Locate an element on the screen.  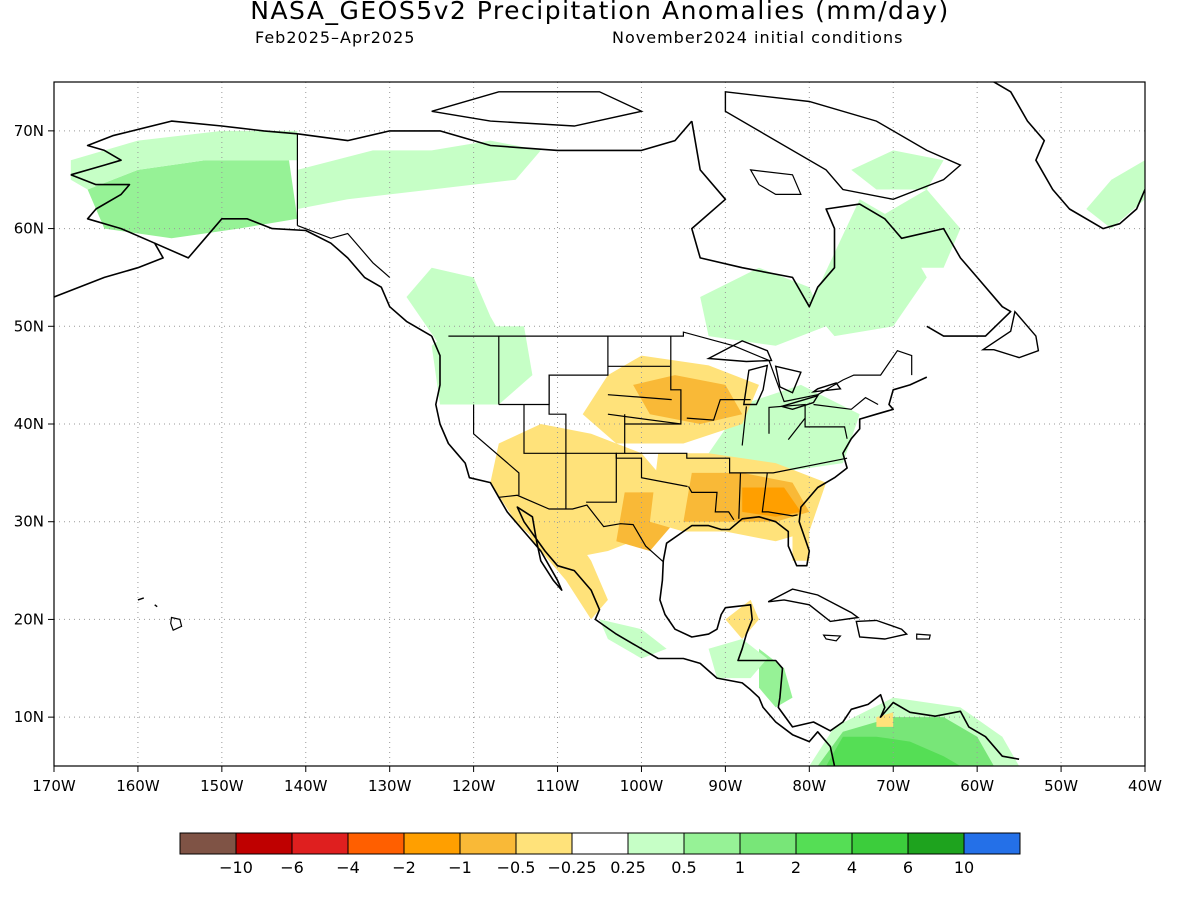
lon-tick-label: 110W is located at coordinates (558, 786).